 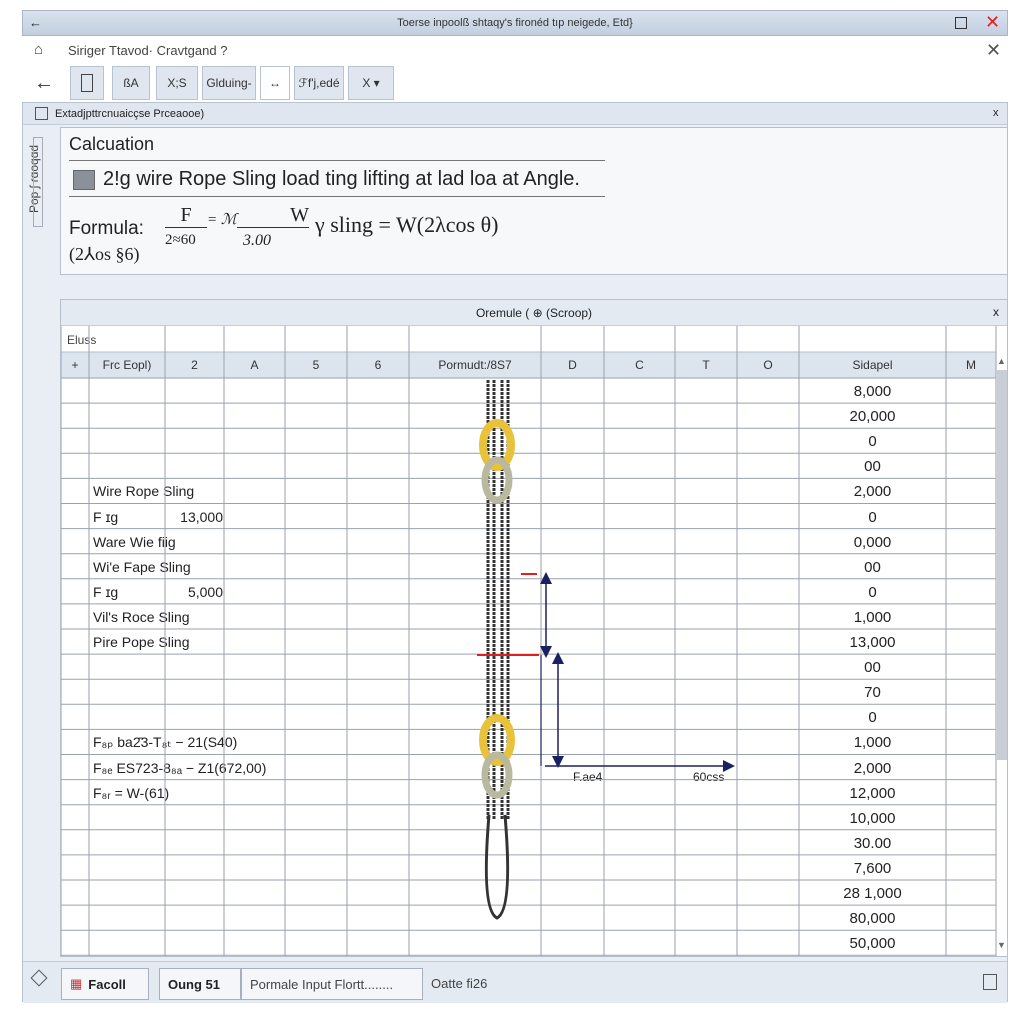 What do you see at coordinates (316, 365) in the screenshot?
I see `column-header: 5` at bounding box center [316, 365].